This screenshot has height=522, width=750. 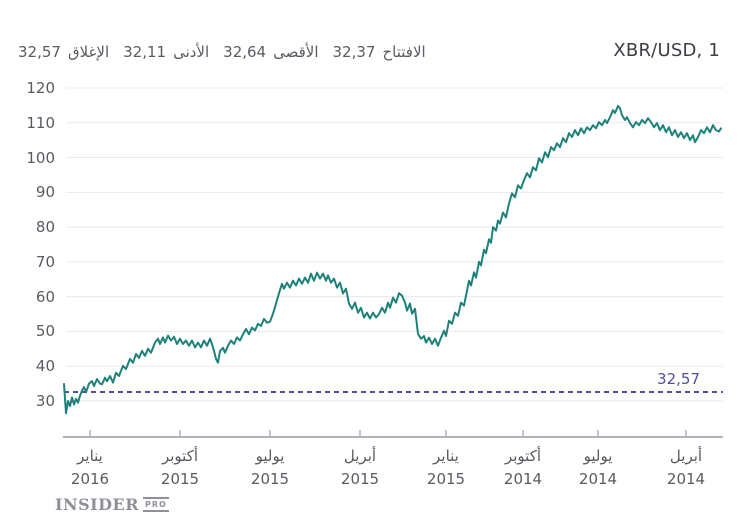 I want to click on stat-high-value: 32,64, so click(x=245, y=52).